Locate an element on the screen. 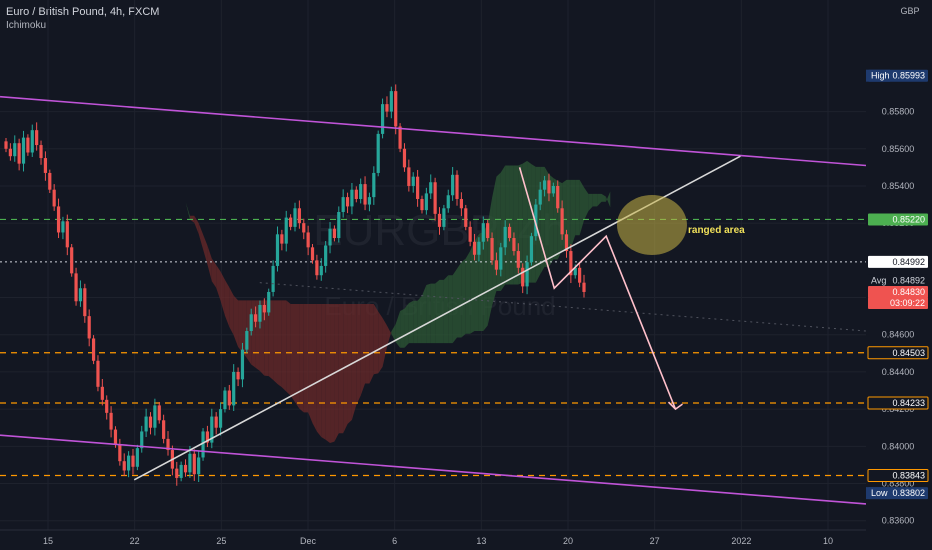  time-tick-label: 15 is located at coordinates (48, 541).